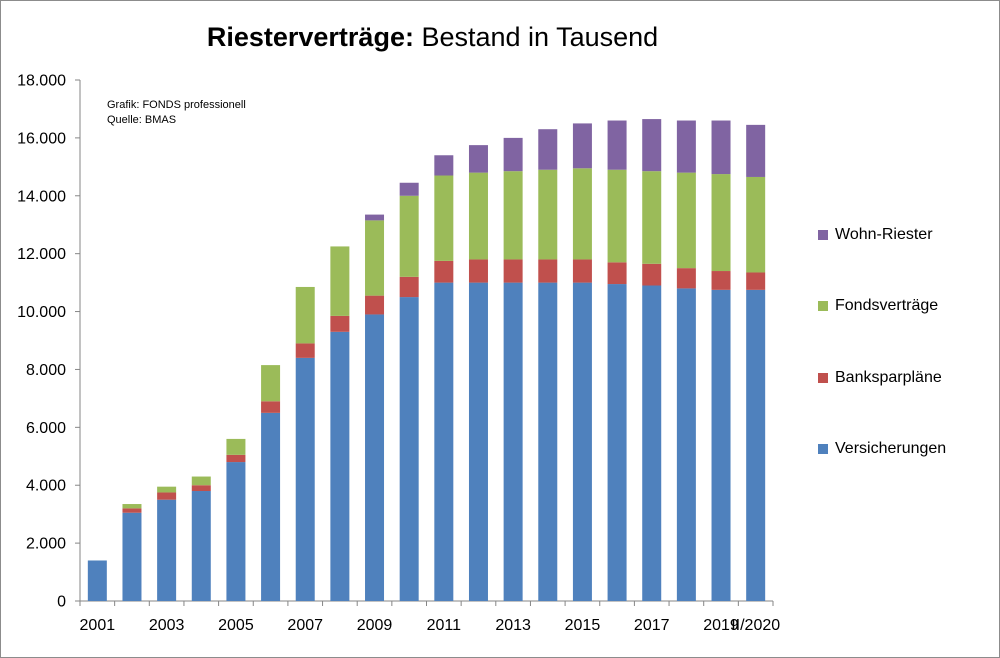 This screenshot has height=658, width=1000. I want to click on chart-title-bold: Riesterverträge:, so click(310, 37).